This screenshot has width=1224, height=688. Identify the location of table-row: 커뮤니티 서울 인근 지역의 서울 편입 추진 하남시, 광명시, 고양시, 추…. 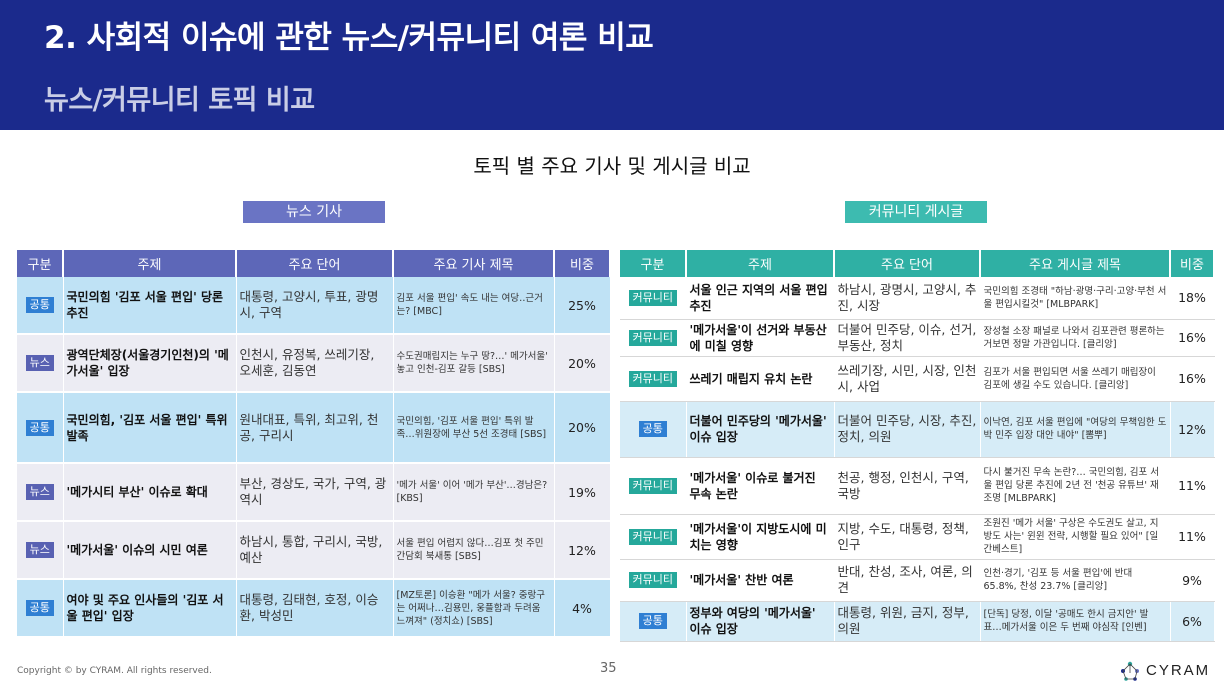
(917, 298).